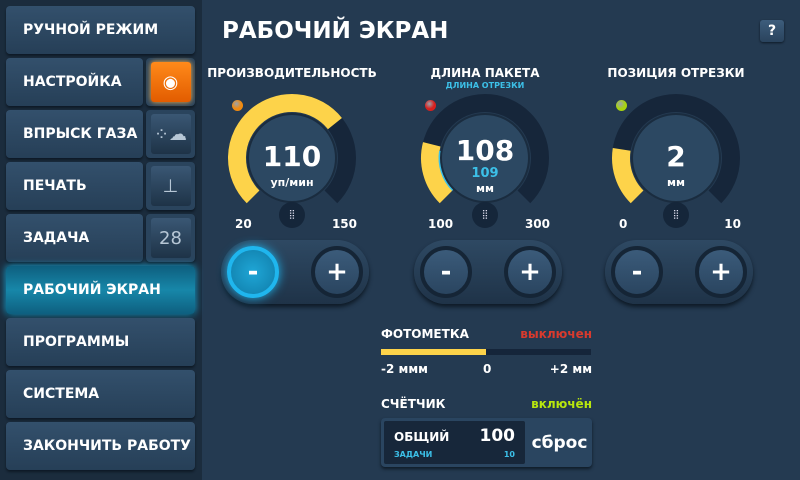 The height and width of the screenshot is (480, 800). What do you see at coordinates (485, 73) in the screenshot?
I see `gauge-title: ДЛИНА ПАКЕТА` at bounding box center [485, 73].